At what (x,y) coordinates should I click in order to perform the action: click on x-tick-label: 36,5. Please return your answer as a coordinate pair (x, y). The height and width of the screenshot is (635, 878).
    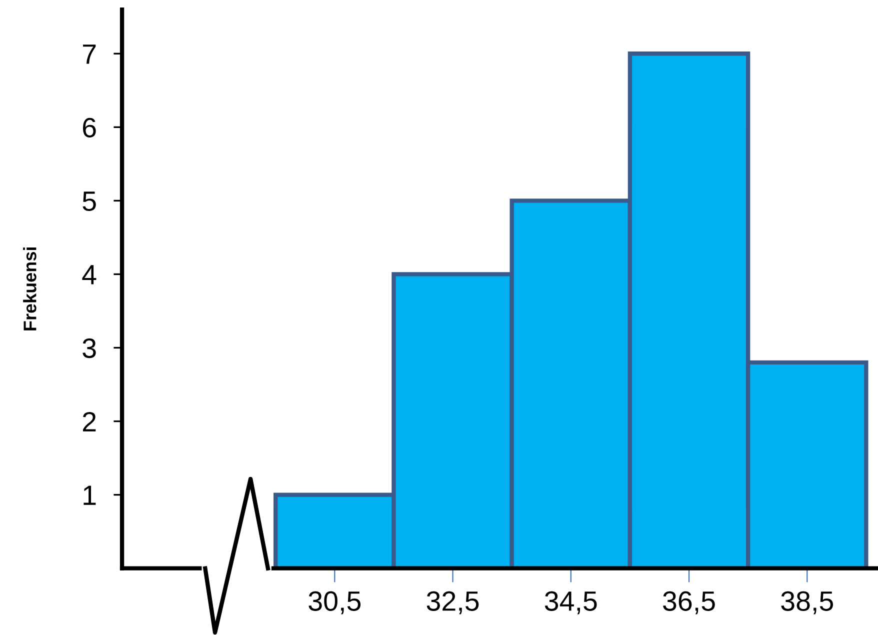
    Looking at the image, I should click on (689, 602).